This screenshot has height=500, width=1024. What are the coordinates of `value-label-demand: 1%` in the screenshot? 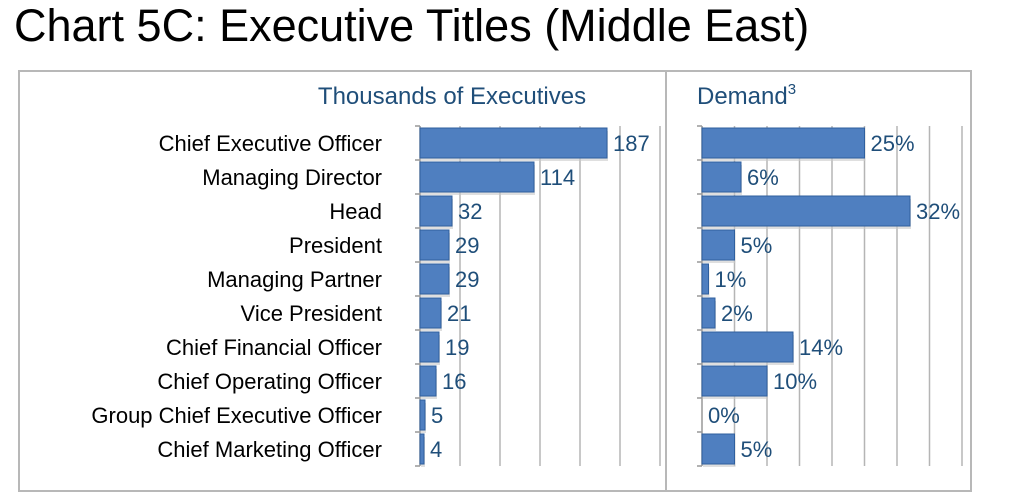 It's located at (731, 279).